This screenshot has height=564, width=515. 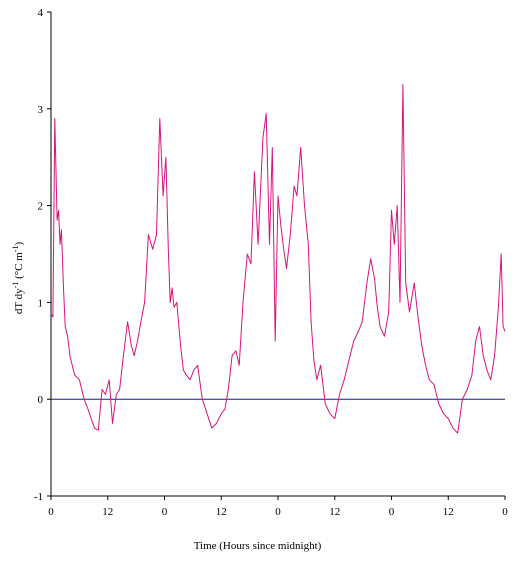 I want to click on y-axis-label: dT dy-1 (°C m-1), so click(x=18, y=278).